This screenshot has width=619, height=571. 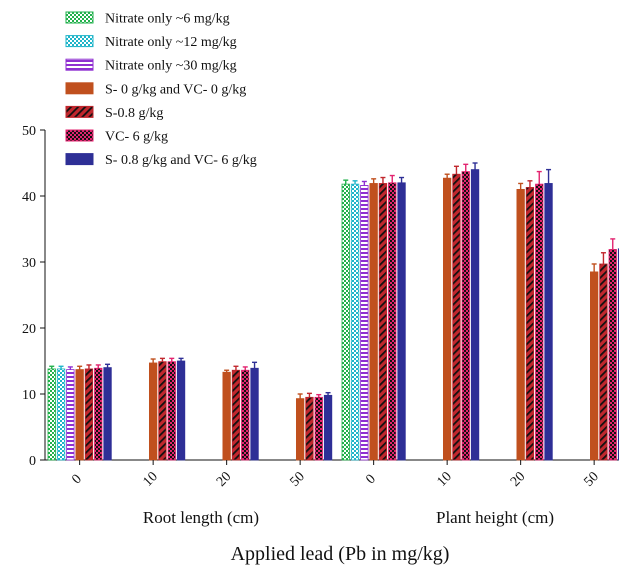 What do you see at coordinates (495, 517) in the screenshot?
I see `group-label: Plant height (cm)` at bounding box center [495, 517].